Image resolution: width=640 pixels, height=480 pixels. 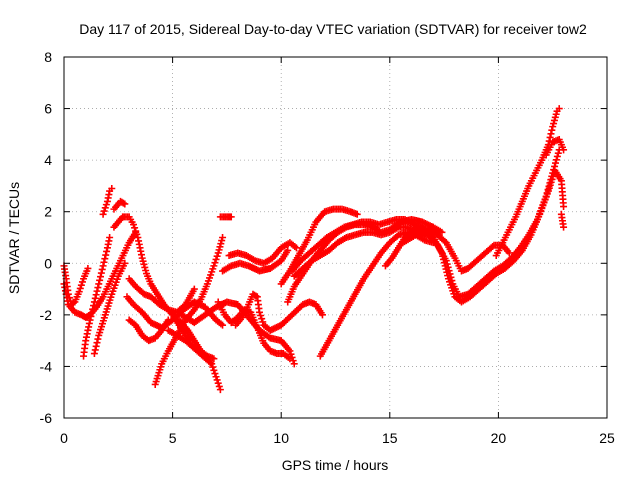 I want to click on y-tick-label: 8, so click(x=48, y=57).